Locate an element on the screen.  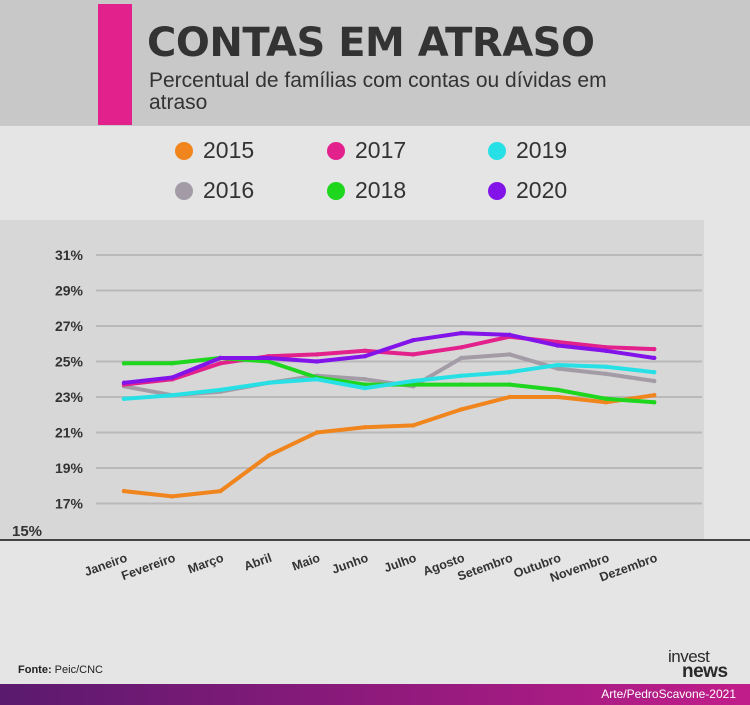
legend-item-2016: 2016 is located at coordinates (214, 190).